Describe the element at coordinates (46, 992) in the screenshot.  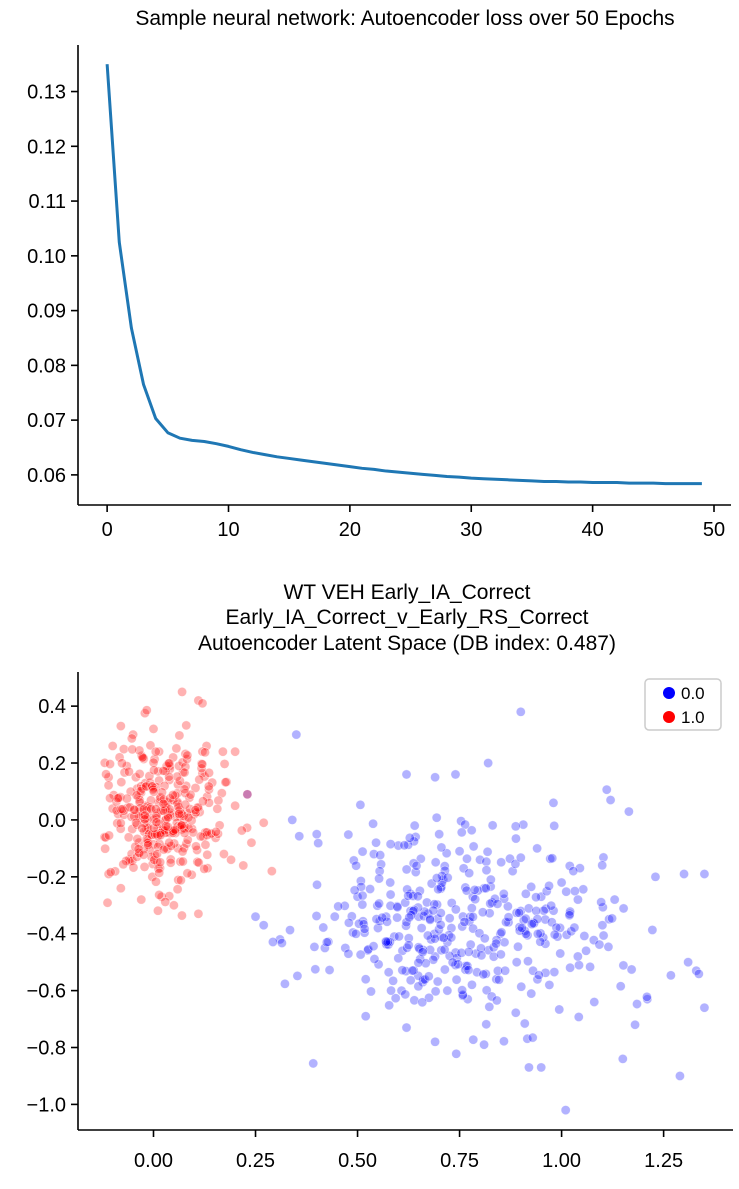
I see `latent-y-tick-label: −0.6` at that location.